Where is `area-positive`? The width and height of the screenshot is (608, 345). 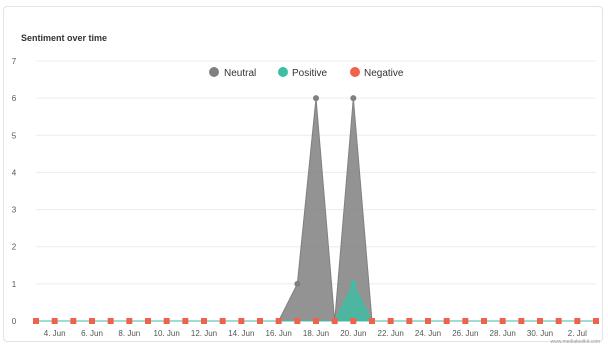 area-positive is located at coordinates (316, 302).